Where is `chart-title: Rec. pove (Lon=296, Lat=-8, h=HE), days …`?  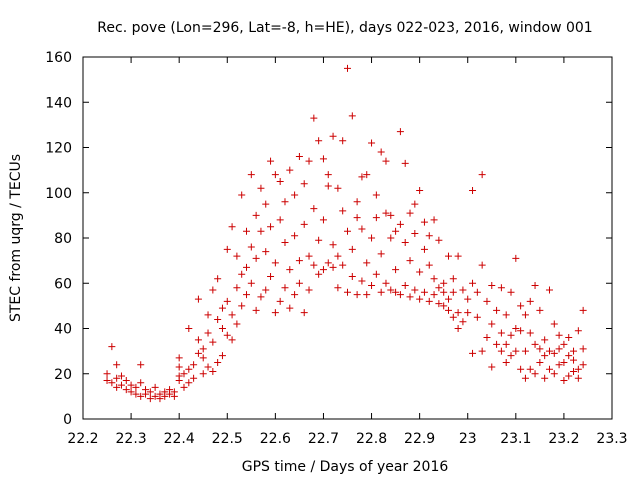 chart-title: Rec. pove (Lon=296, Lat=-8, h=HE), days … is located at coordinates (344, 28).